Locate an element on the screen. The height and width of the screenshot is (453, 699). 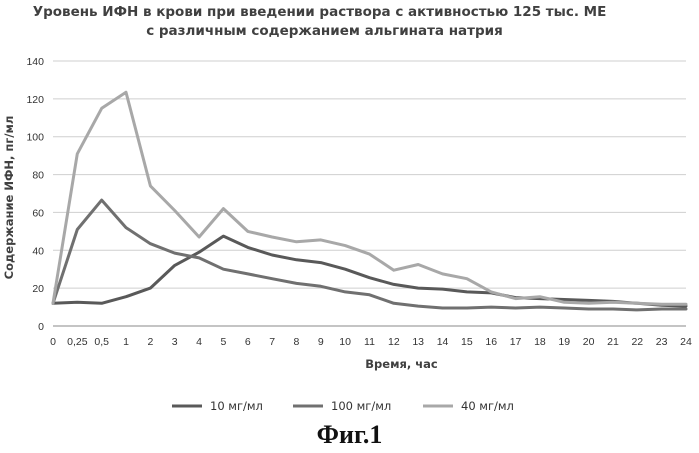
x-tick-label: 1 is located at coordinates (126, 342).